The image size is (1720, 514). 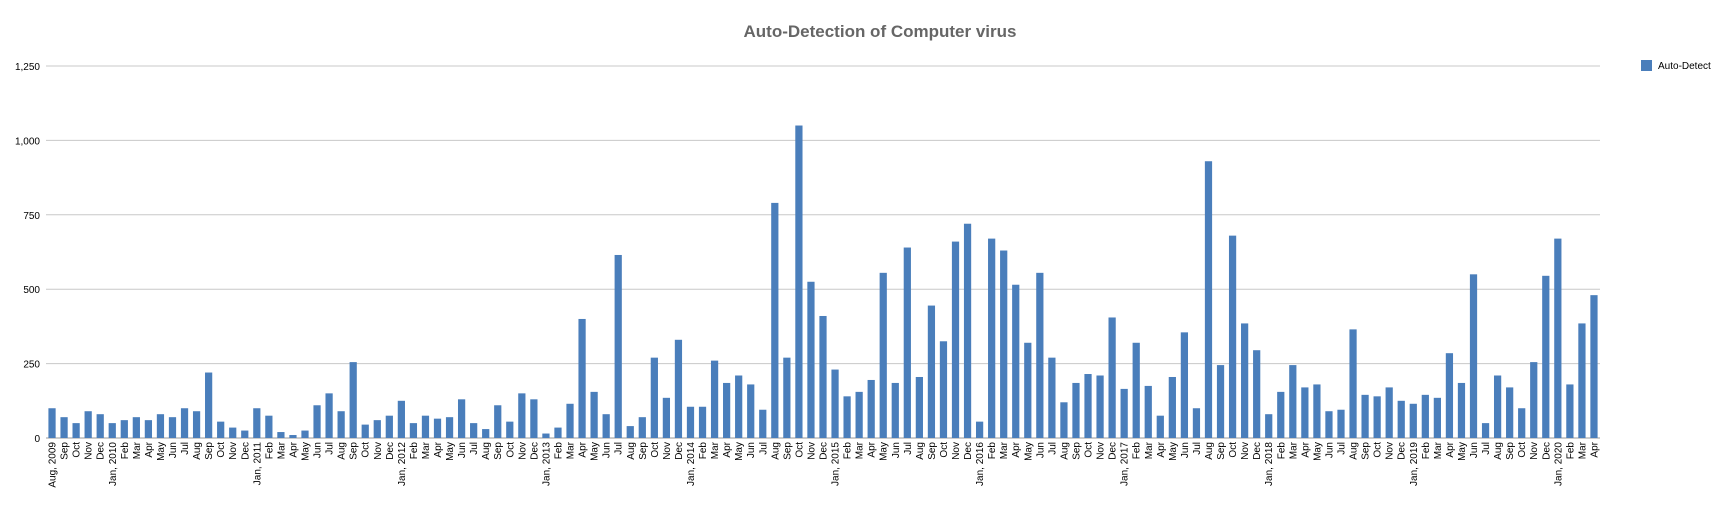 What do you see at coordinates (1414, 464) in the screenshot?
I see `x-tick-label: Jan, 2019` at bounding box center [1414, 464].